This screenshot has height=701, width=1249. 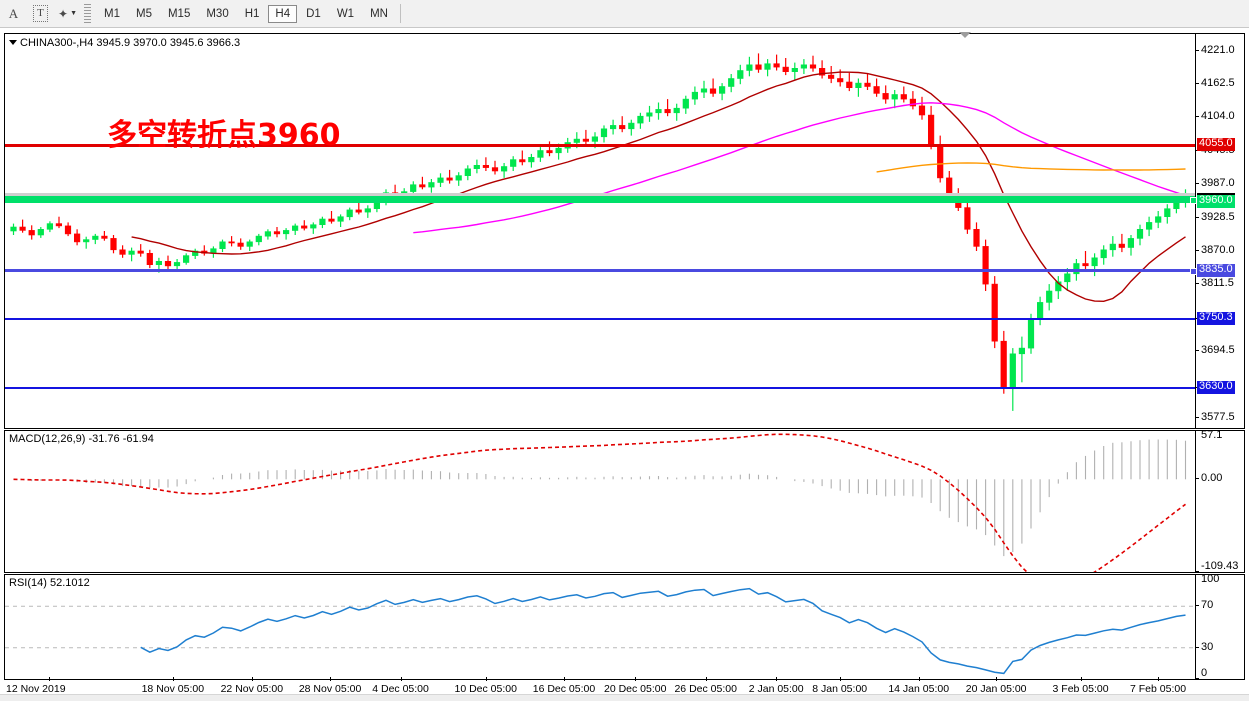 What do you see at coordinates (400, 689) in the screenshot?
I see `time-axis-label: 4 Dec 05:00` at bounding box center [400, 689].